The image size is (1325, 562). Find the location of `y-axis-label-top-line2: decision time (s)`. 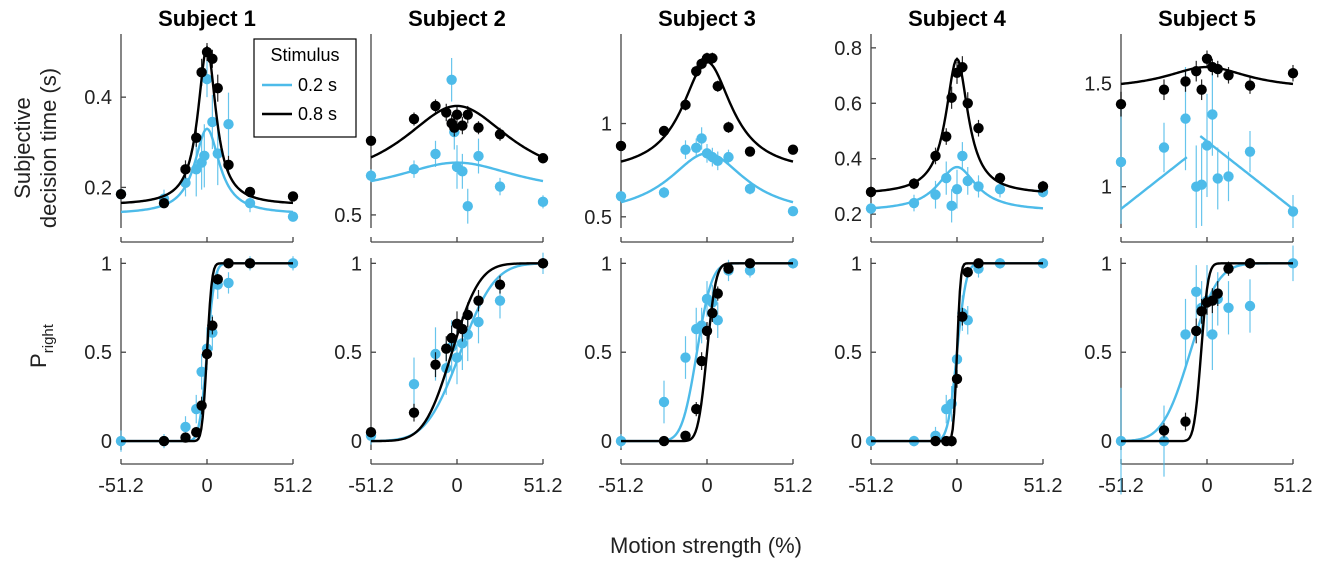

y-axis-label-top-line2: decision time (s) is located at coordinates (48, 148).